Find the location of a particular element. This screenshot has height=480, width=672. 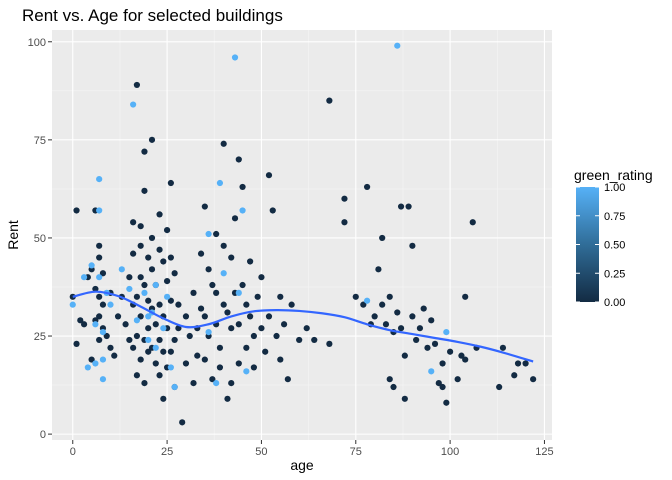

x-tick-label: 50 is located at coordinates (261, 452).